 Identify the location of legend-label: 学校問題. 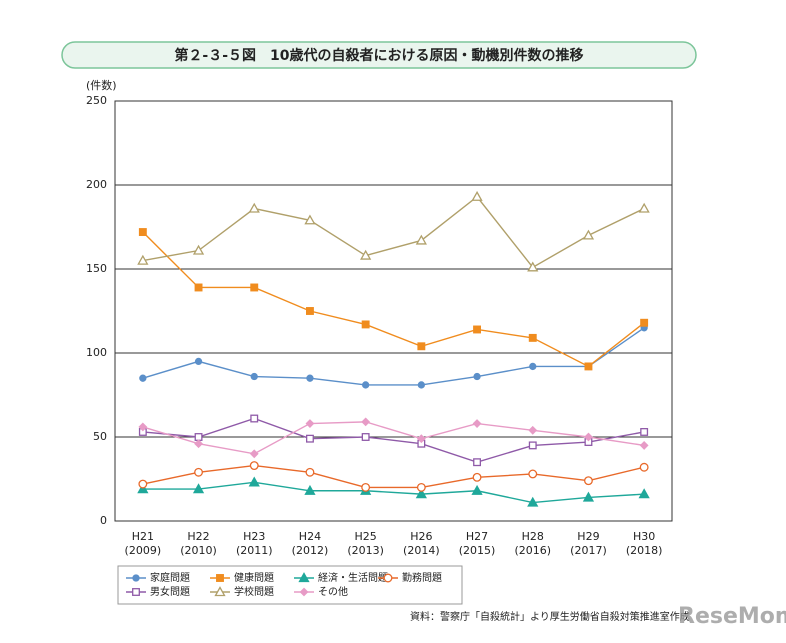
(254, 591).